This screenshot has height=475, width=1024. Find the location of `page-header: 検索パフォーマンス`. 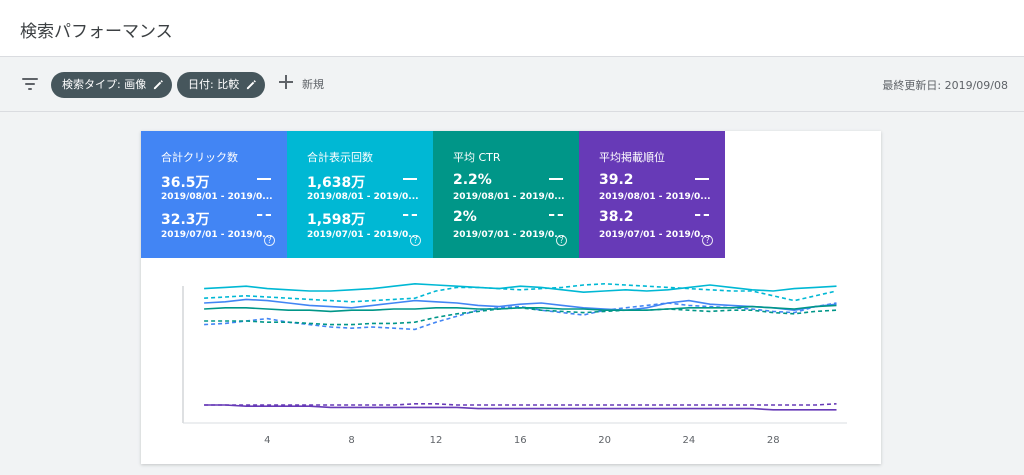

page-header: 検索パフォーマンス is located at coordinates (512, 28).